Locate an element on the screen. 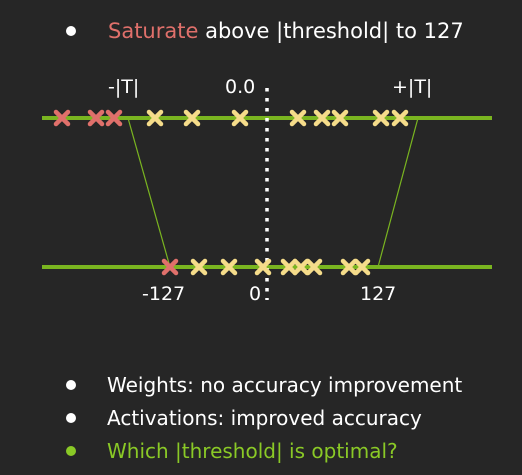 Image resolution: width=522 pixels, height=475 pixels. label-zero-top: 0.0 is located at coordinates (240, 87).